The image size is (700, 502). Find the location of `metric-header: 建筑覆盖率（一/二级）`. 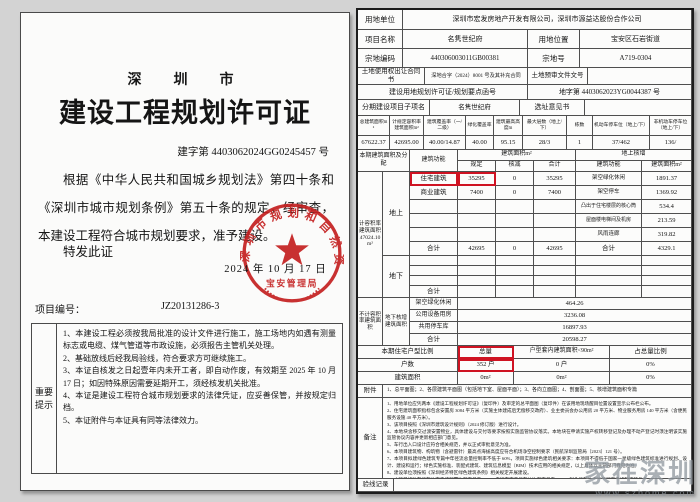

metric-header: 建筑覆盖率（一/二级） is located at coordinates (445, 126).